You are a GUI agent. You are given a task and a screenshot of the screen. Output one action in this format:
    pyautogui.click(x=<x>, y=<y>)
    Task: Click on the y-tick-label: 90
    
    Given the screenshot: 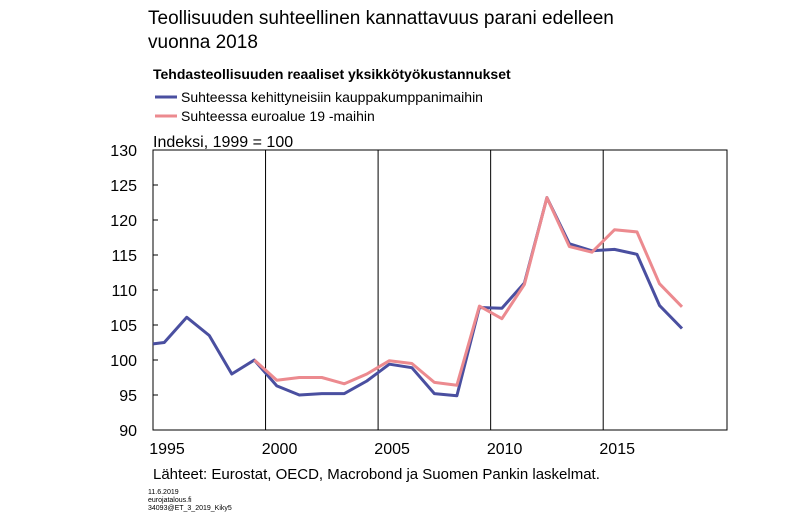 What is the action you would take?
    pyautogui.click(x=128, y=431)
    